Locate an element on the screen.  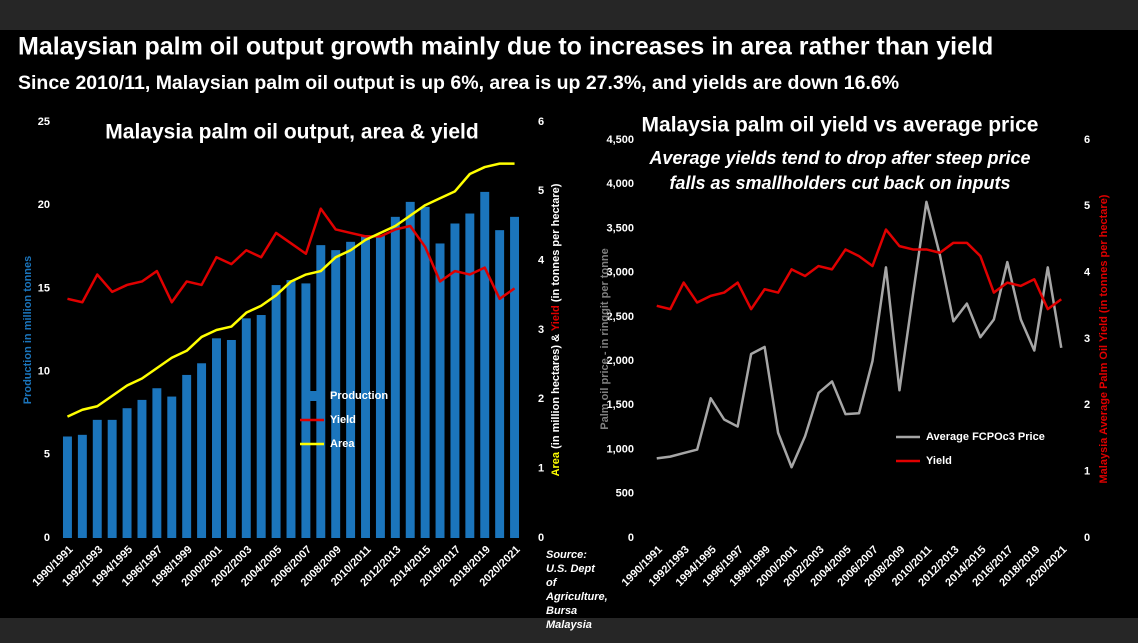
legend-label: Area is located at coordinates (342, 444).